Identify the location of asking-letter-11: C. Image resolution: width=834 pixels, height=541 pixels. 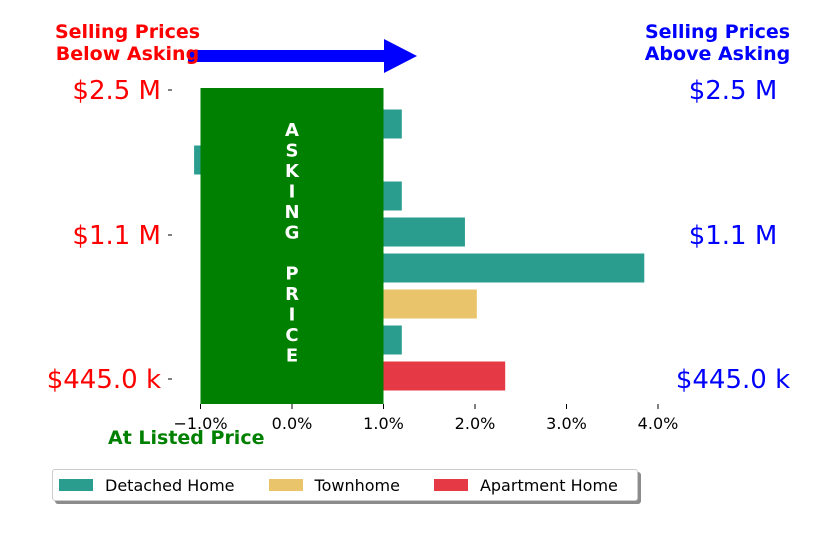
(291, 335).